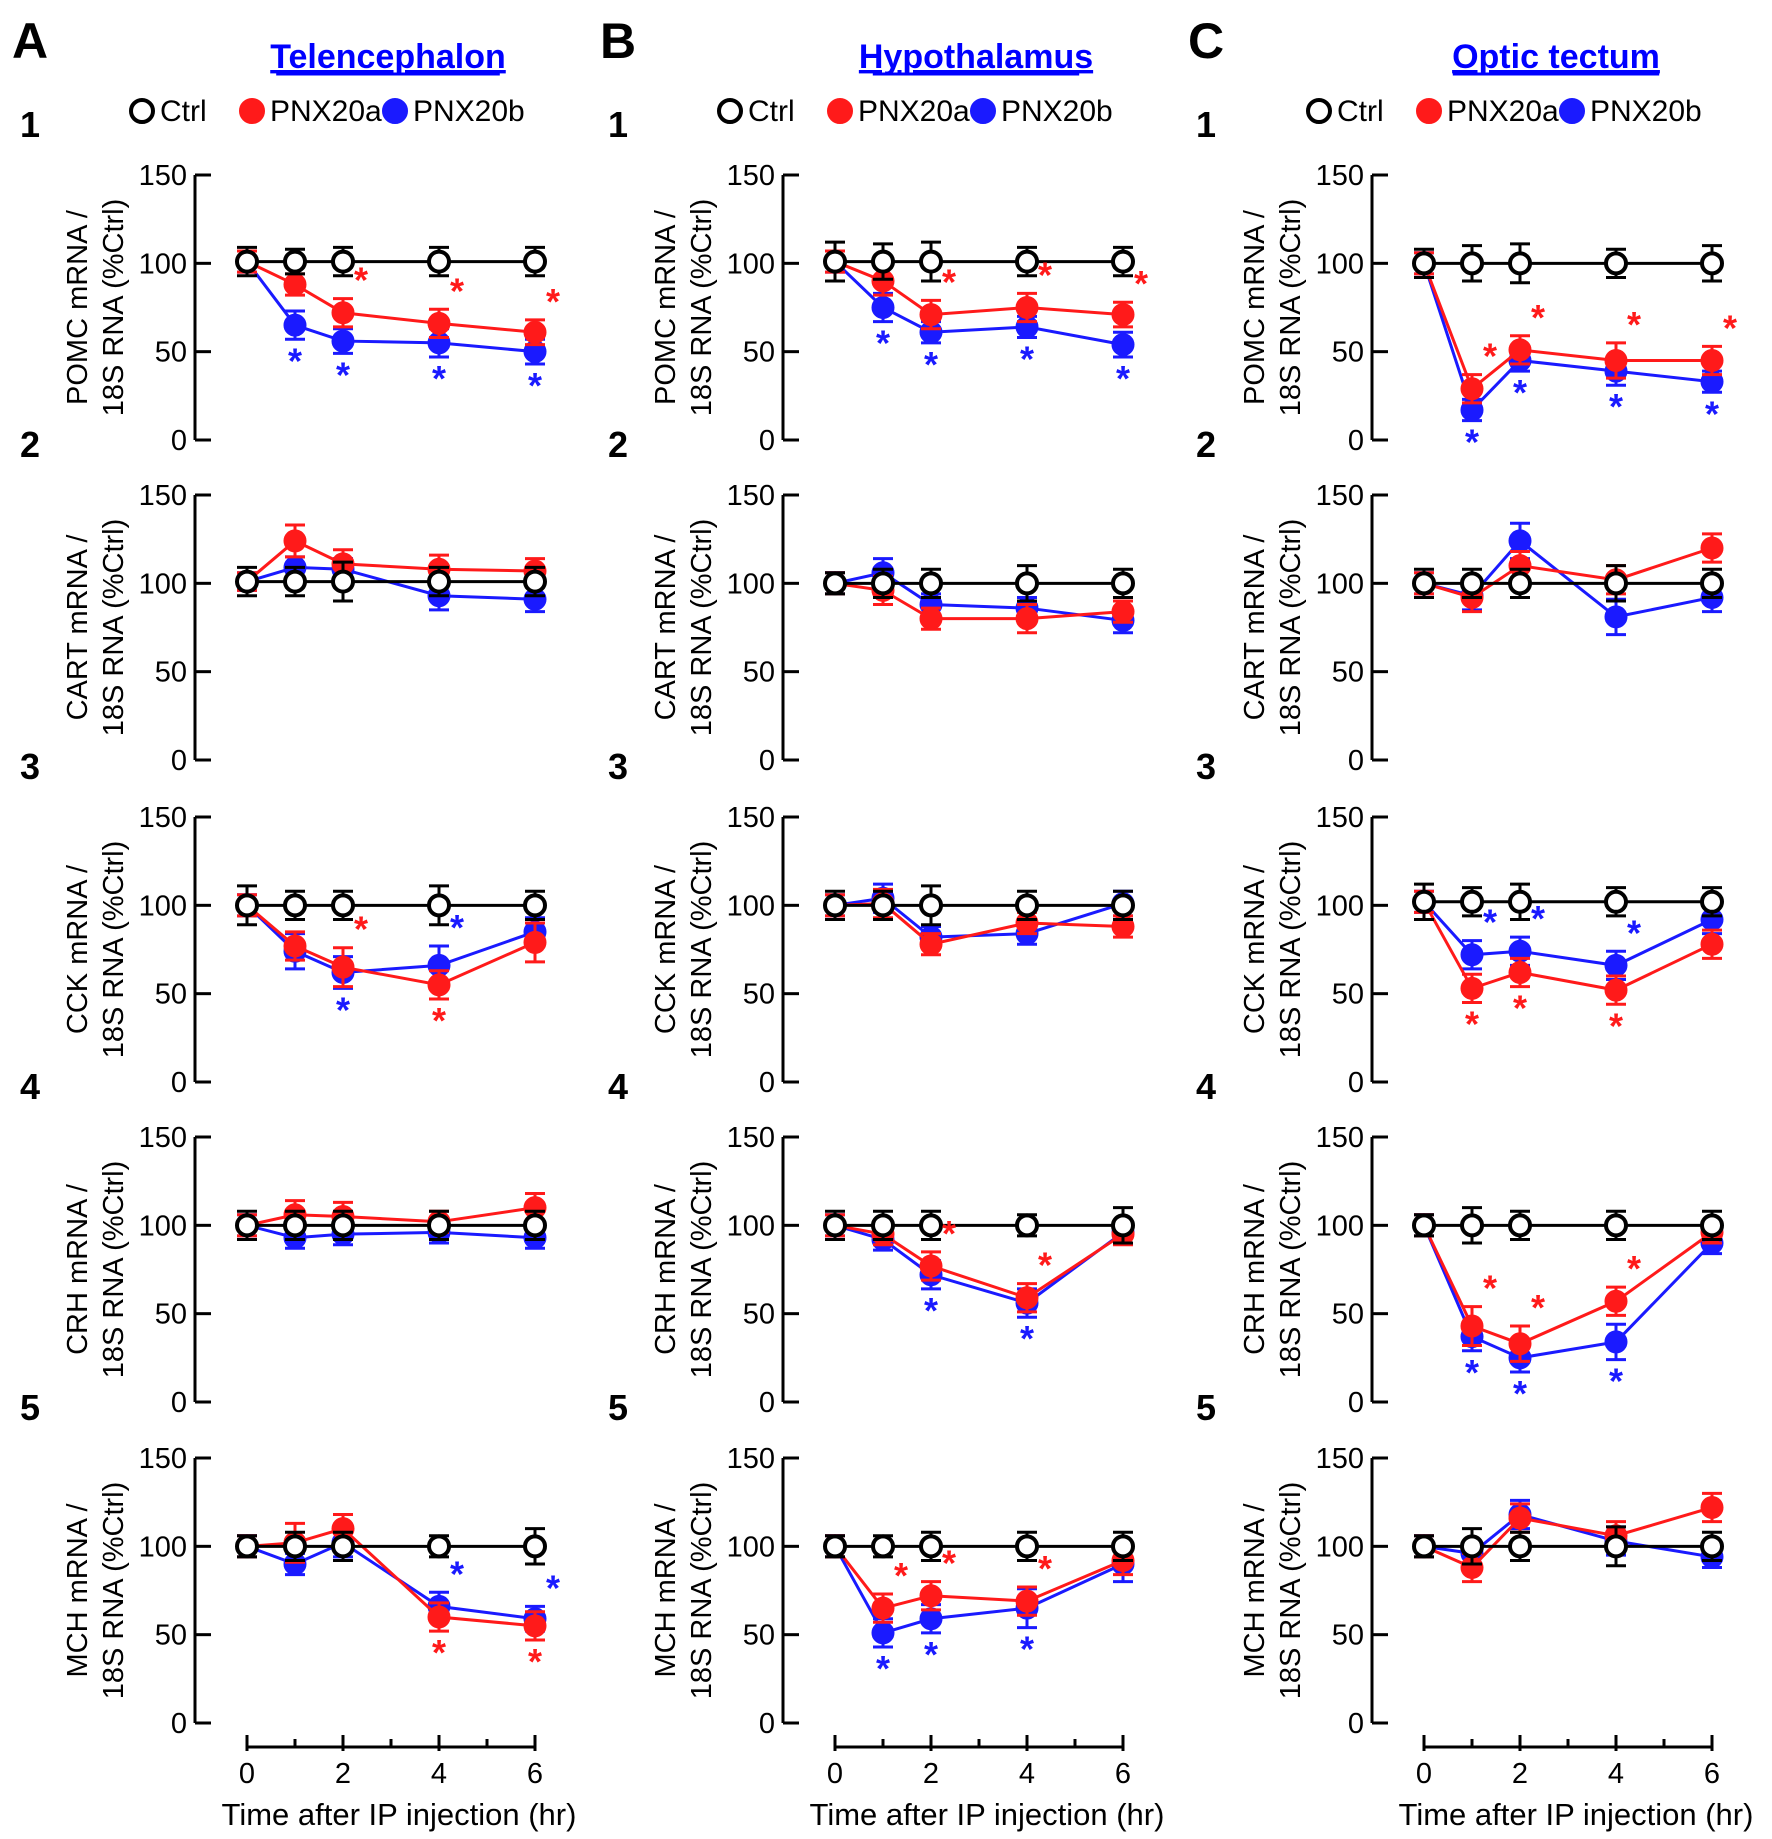 The image size is (1772, 1839). Describe the element at coordinates (283, 1242) in the screenshot. I see `panel-A4: 4 0 50 100 150 CRH mRNA /18S RNA (%Ctrl)` at that location.